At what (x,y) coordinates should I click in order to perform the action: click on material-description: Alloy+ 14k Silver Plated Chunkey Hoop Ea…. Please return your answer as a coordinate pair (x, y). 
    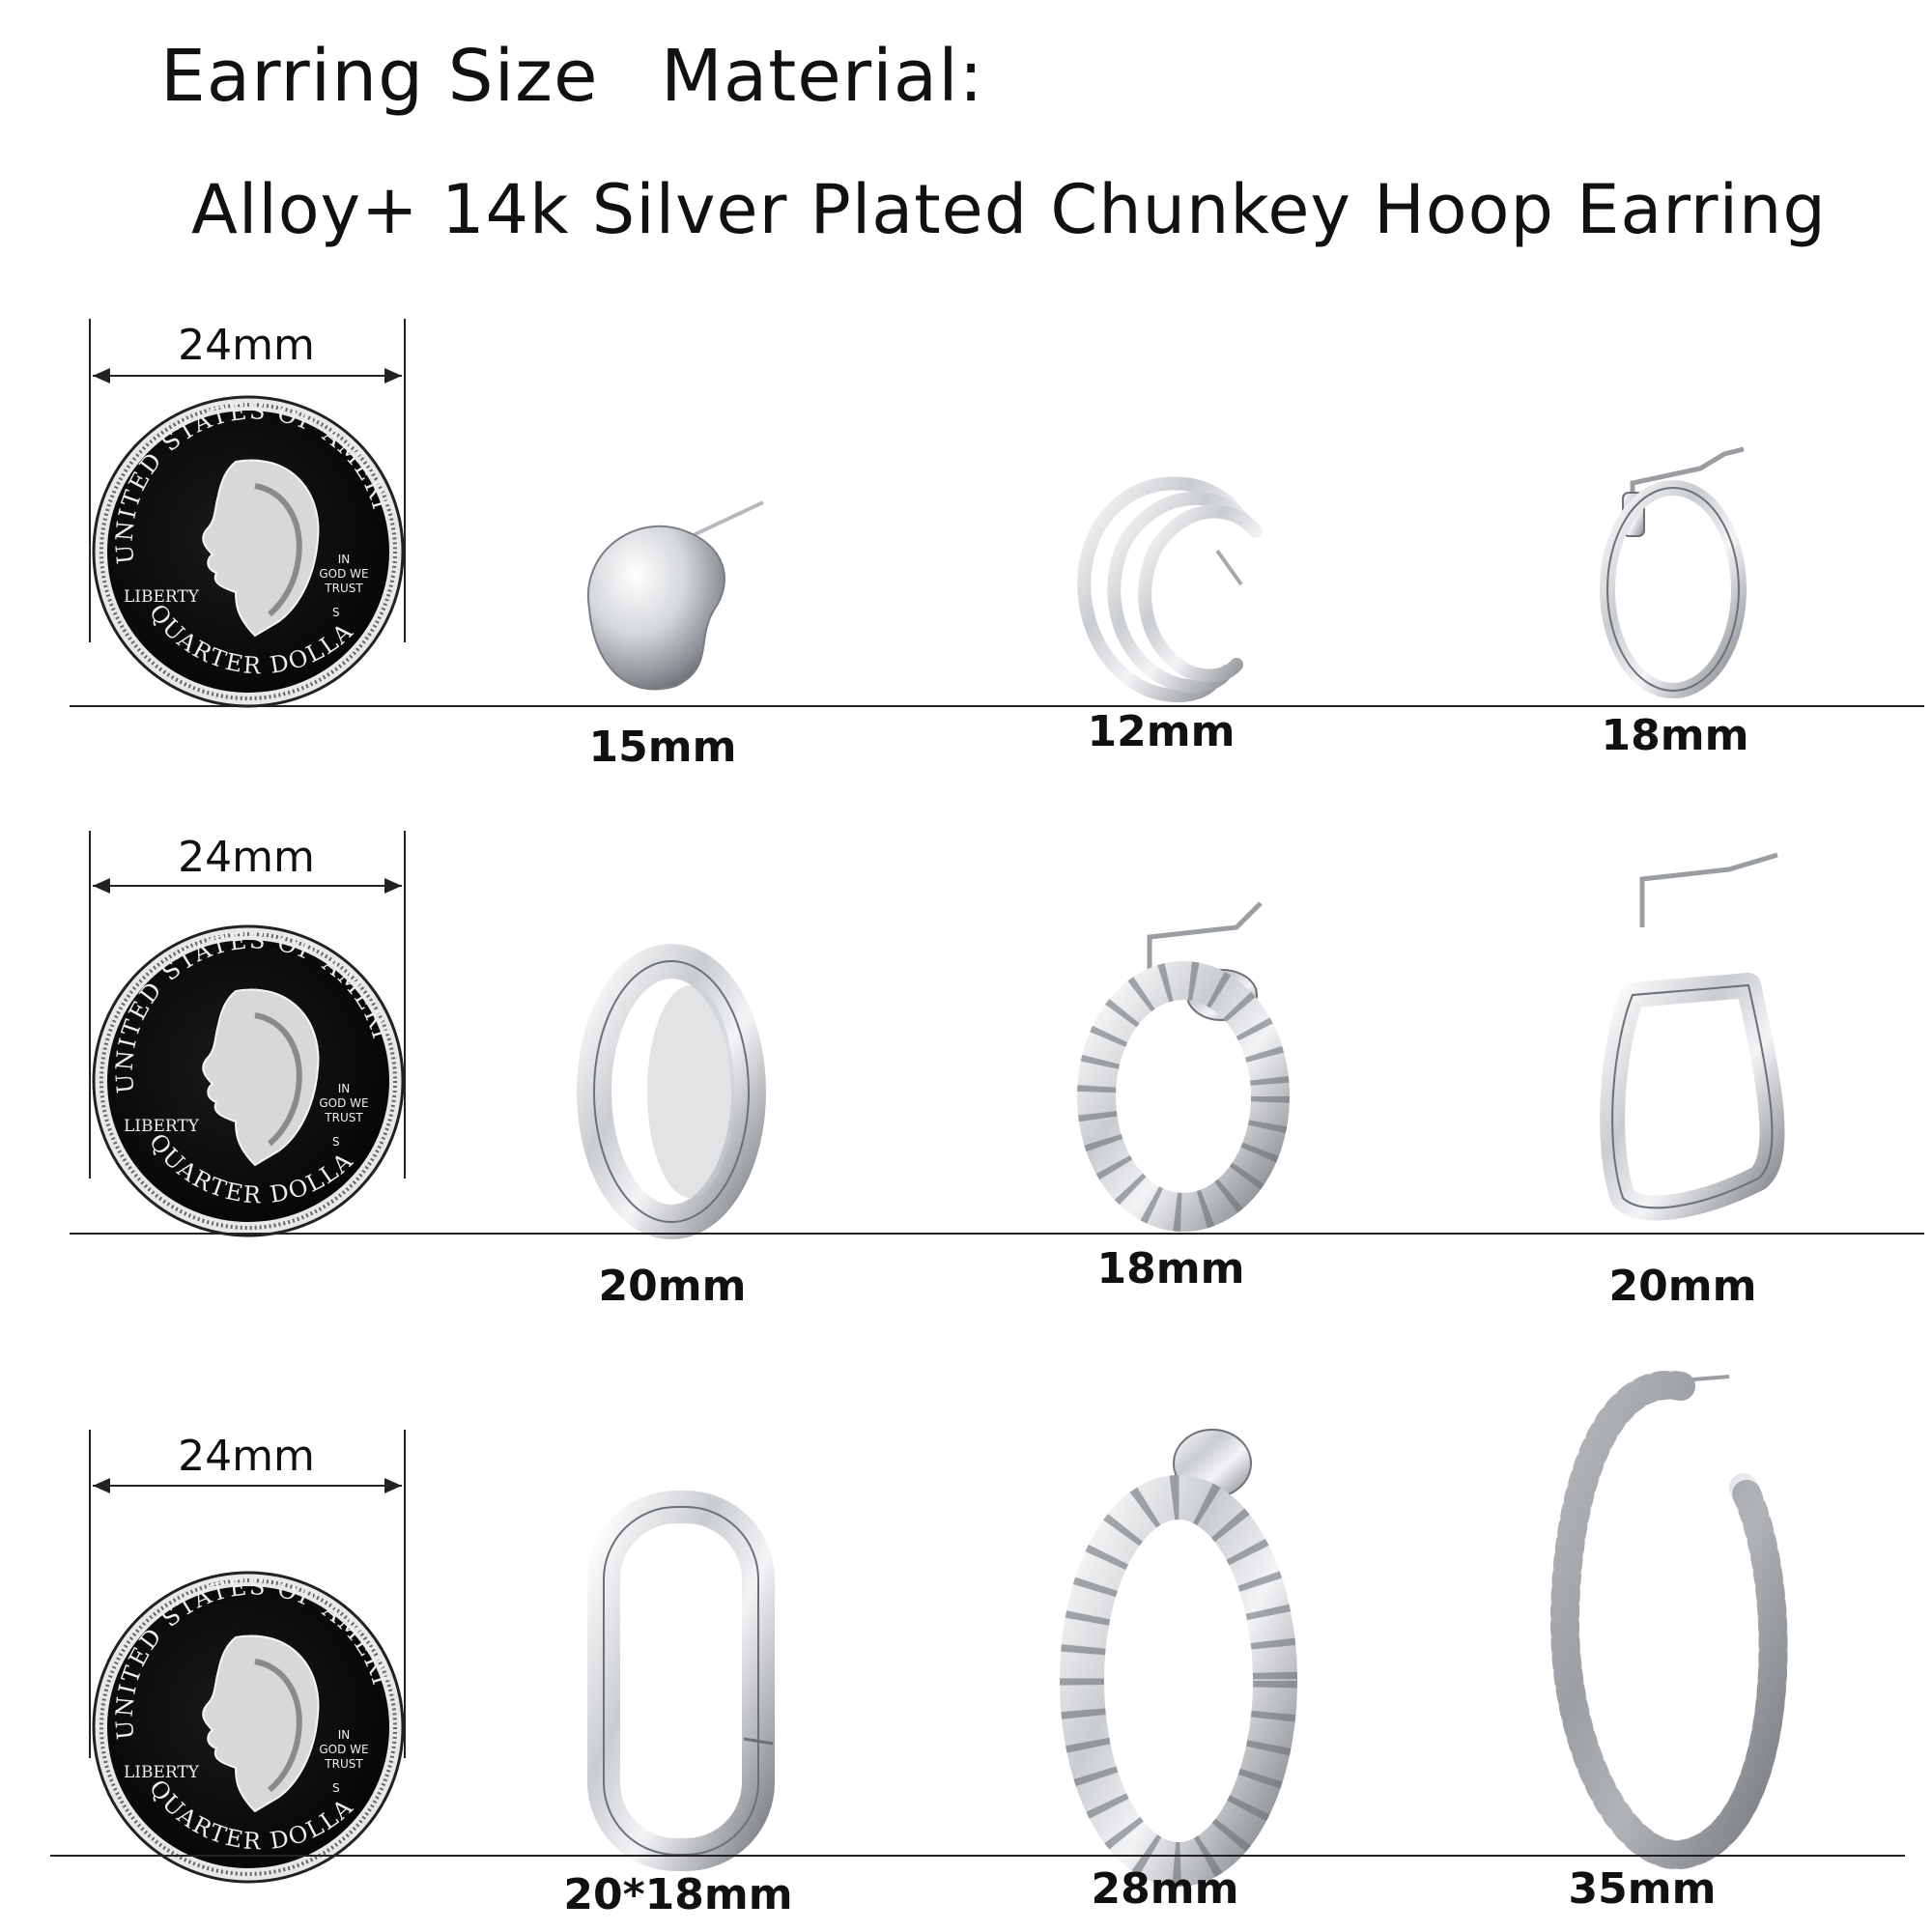
    Looking at the image, I should click on (1009, 209).